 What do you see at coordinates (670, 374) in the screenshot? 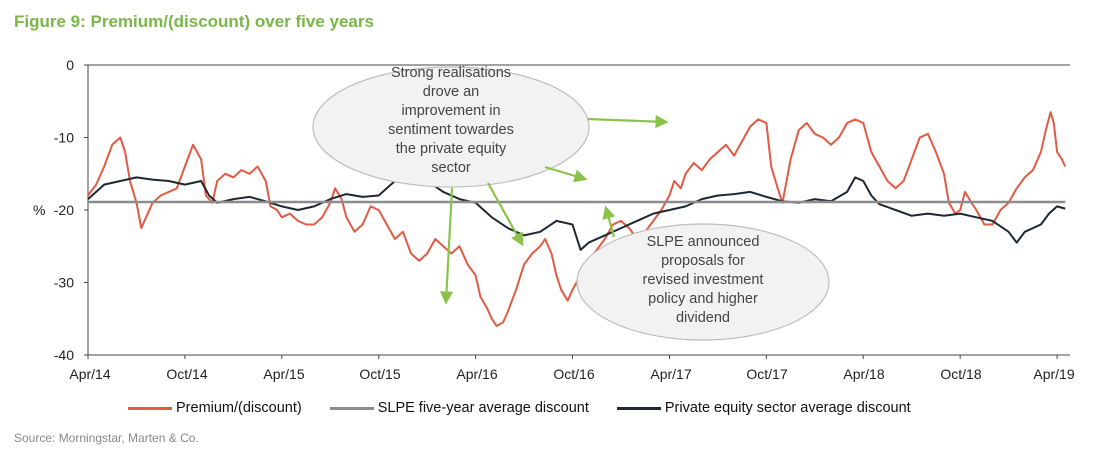
I see `x-tick-label: Apr/17` at bounding box center [670, 374].